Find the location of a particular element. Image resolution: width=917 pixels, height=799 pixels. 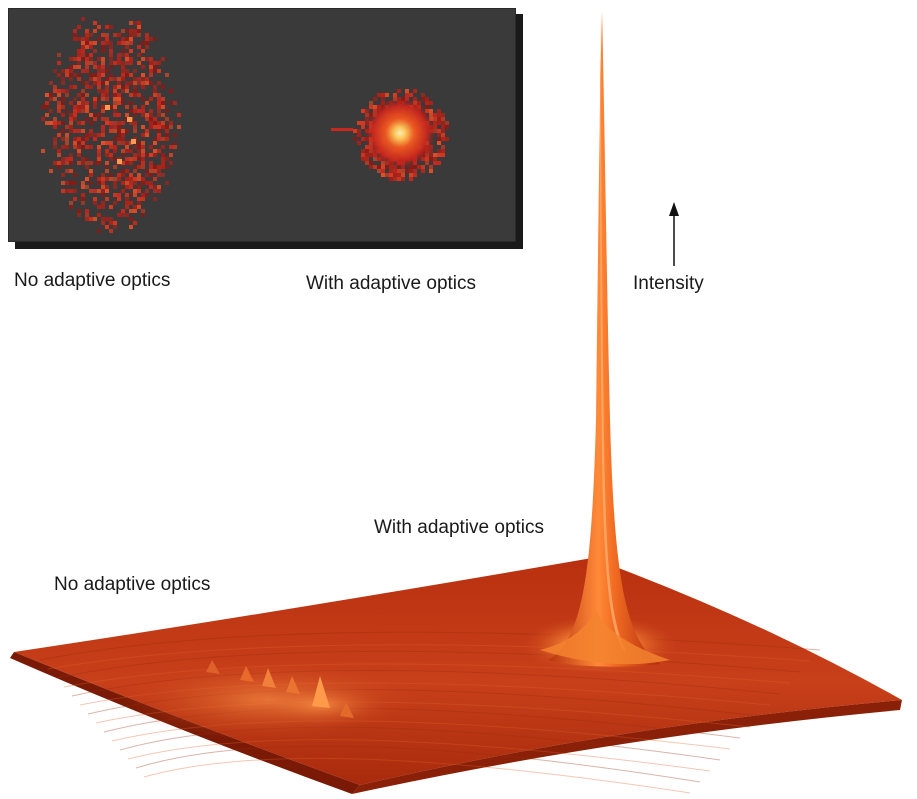

surface-wave-line is located at coordinates (427, 675).